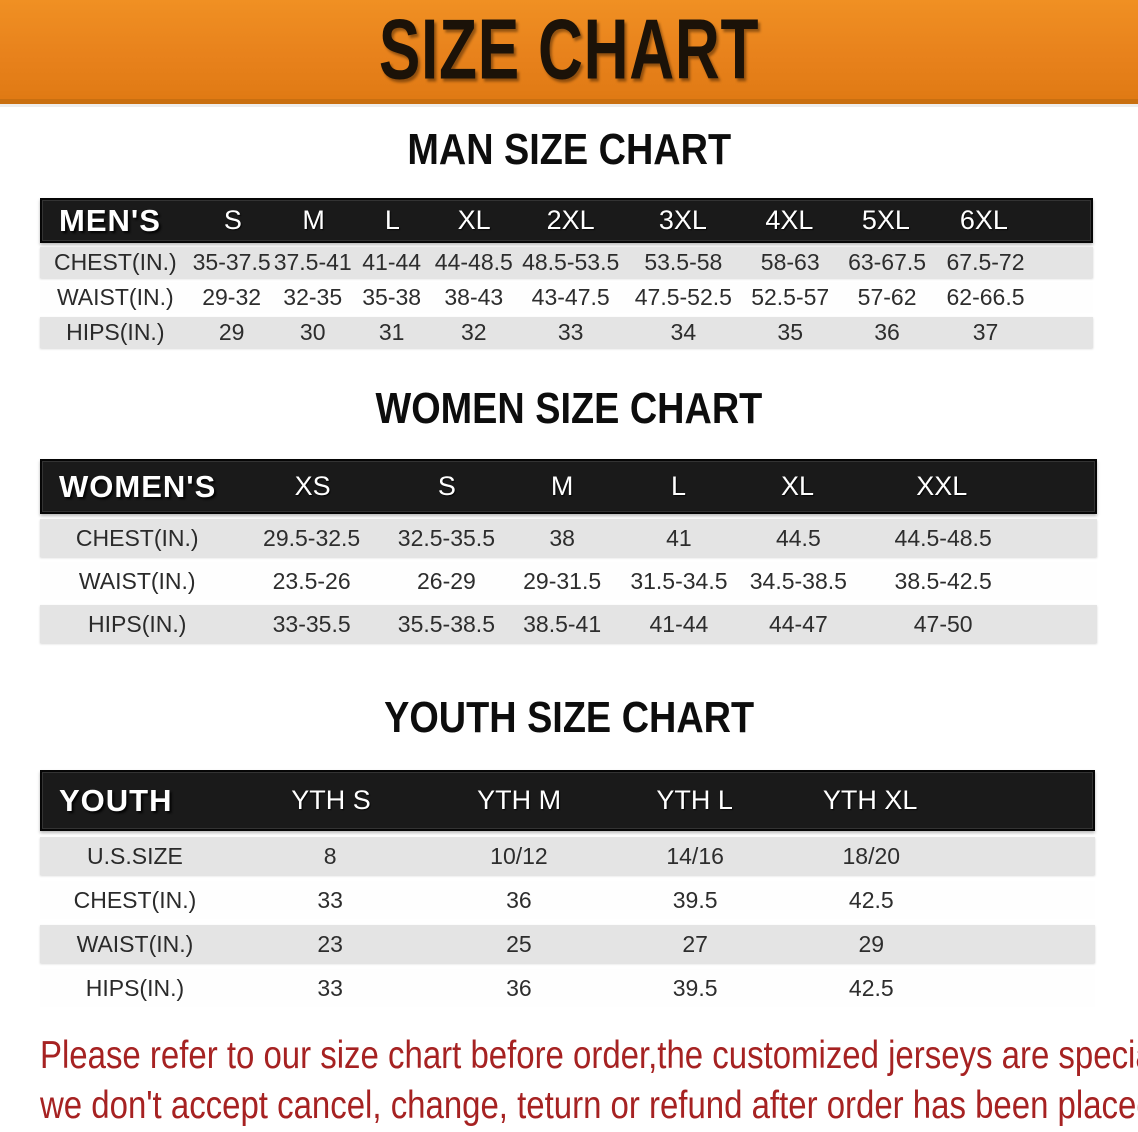 Image resolution: width=1138 pixels, height=1132 pixels. I want to click on size-value: 38-43, so click(474, 297).